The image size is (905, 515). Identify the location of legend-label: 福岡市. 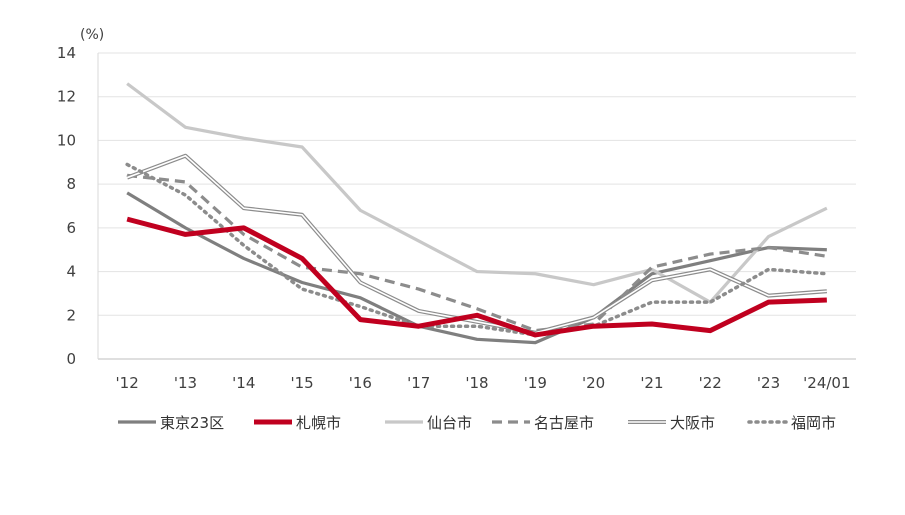
(813, 423).